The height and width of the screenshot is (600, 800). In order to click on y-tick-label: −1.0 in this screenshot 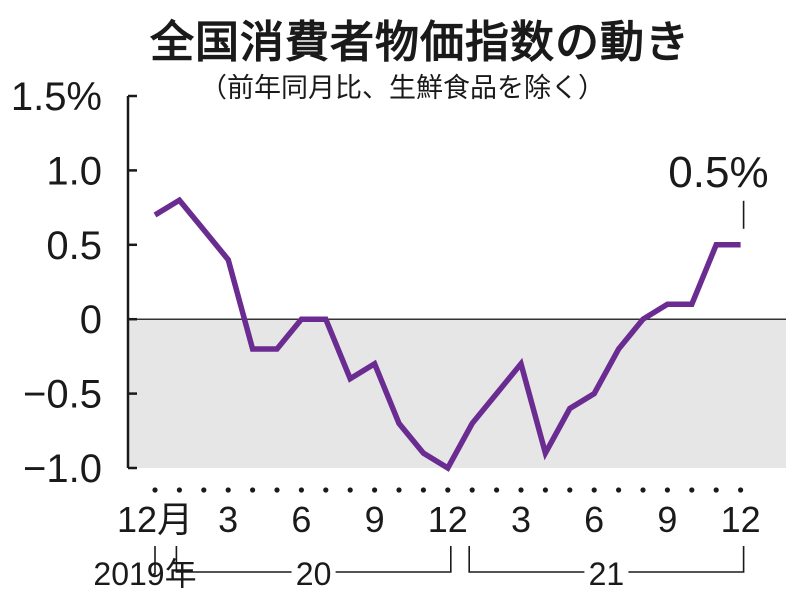, I will do `click(62, 469)`.